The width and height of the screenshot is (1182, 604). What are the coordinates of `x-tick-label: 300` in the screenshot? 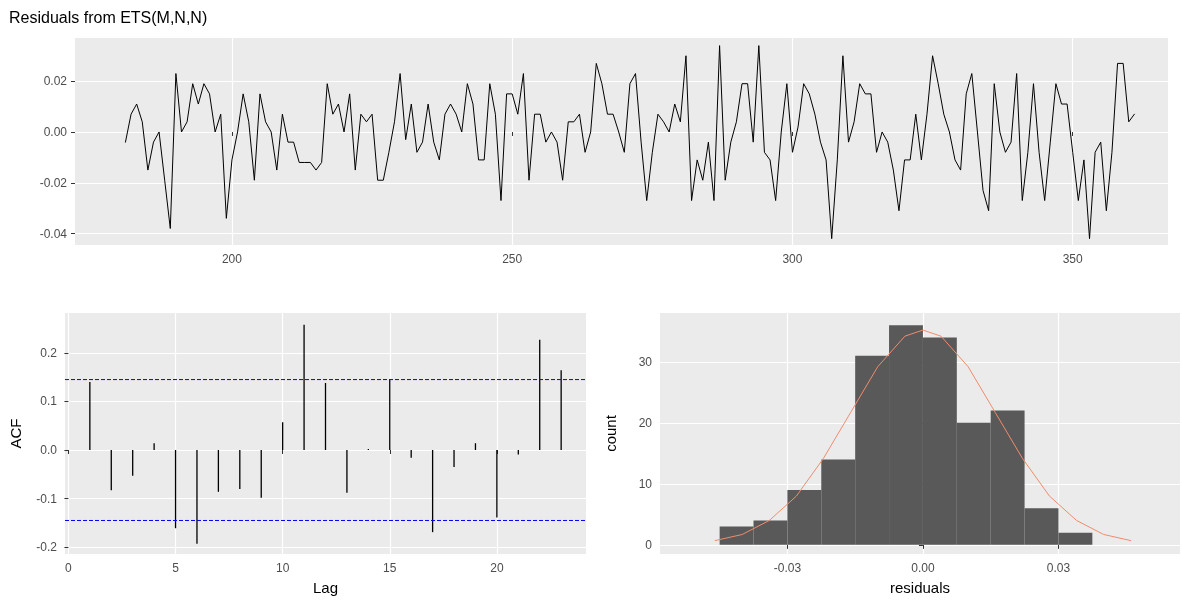 It's located at (792, 259).